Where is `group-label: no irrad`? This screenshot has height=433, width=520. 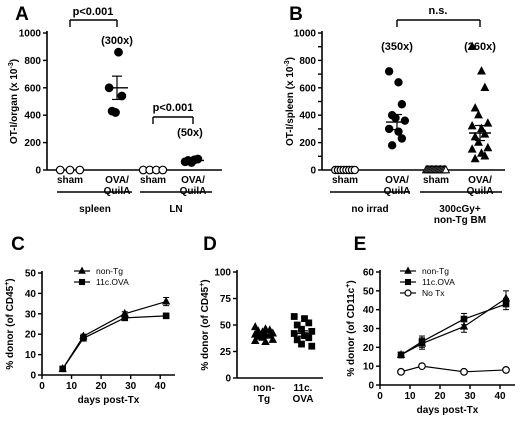
group-label: no irrad is located at coordinates (369, 209).